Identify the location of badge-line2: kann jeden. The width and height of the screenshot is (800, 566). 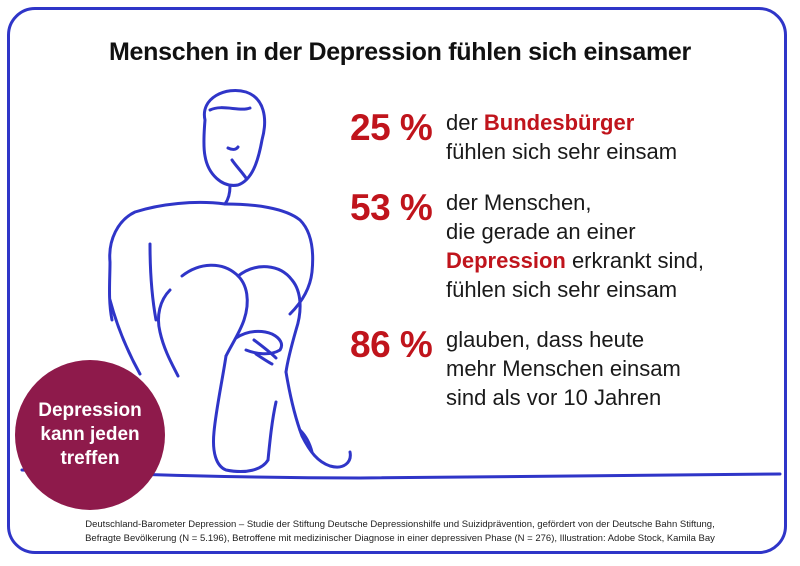
(90, 434).